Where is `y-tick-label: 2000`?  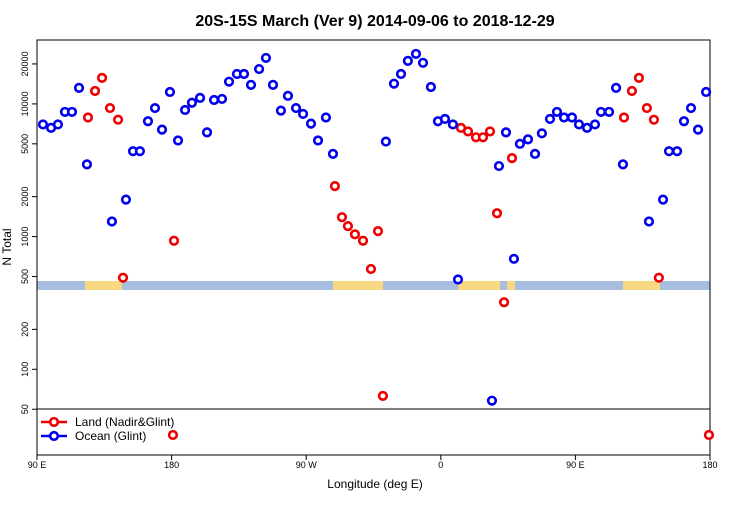
y-tick-label: 2000 is located at coordinates (25, 197).